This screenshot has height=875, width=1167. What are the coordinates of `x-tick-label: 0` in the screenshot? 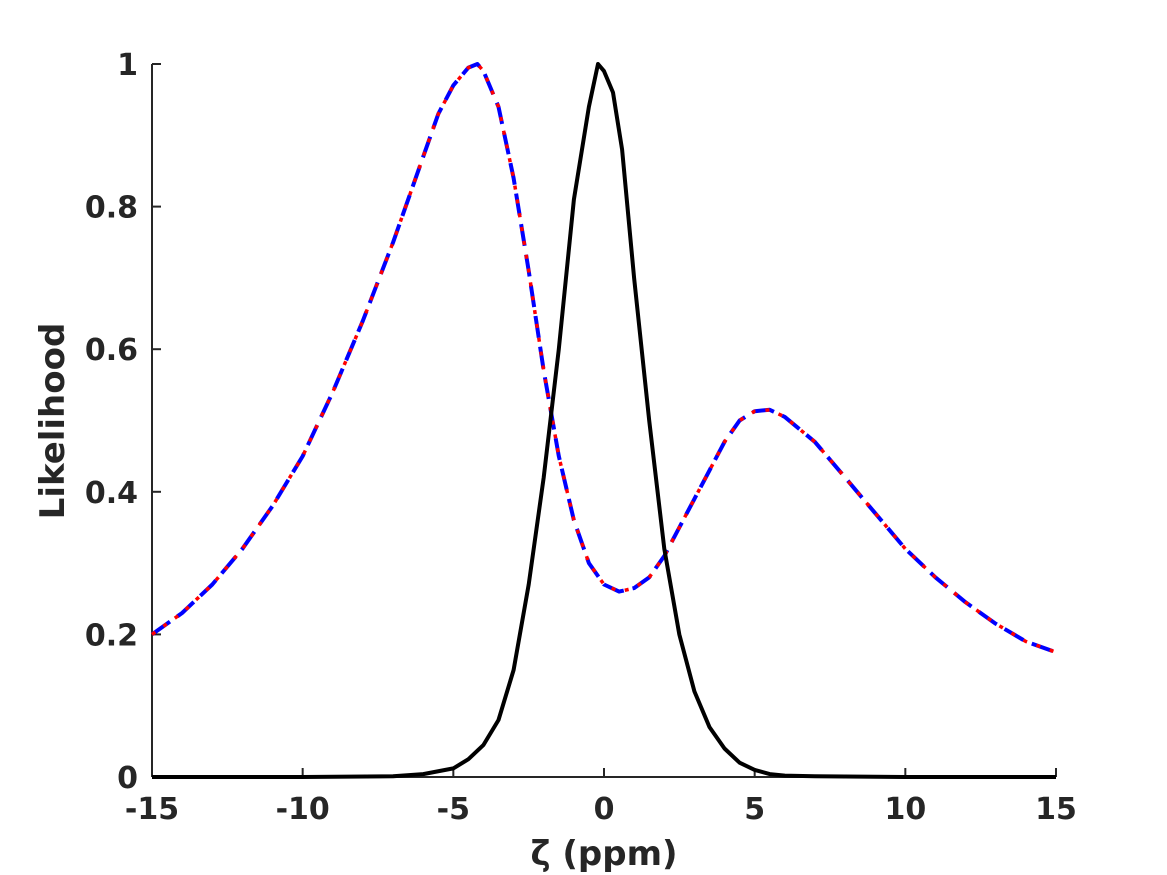 It's located at (604, 809).